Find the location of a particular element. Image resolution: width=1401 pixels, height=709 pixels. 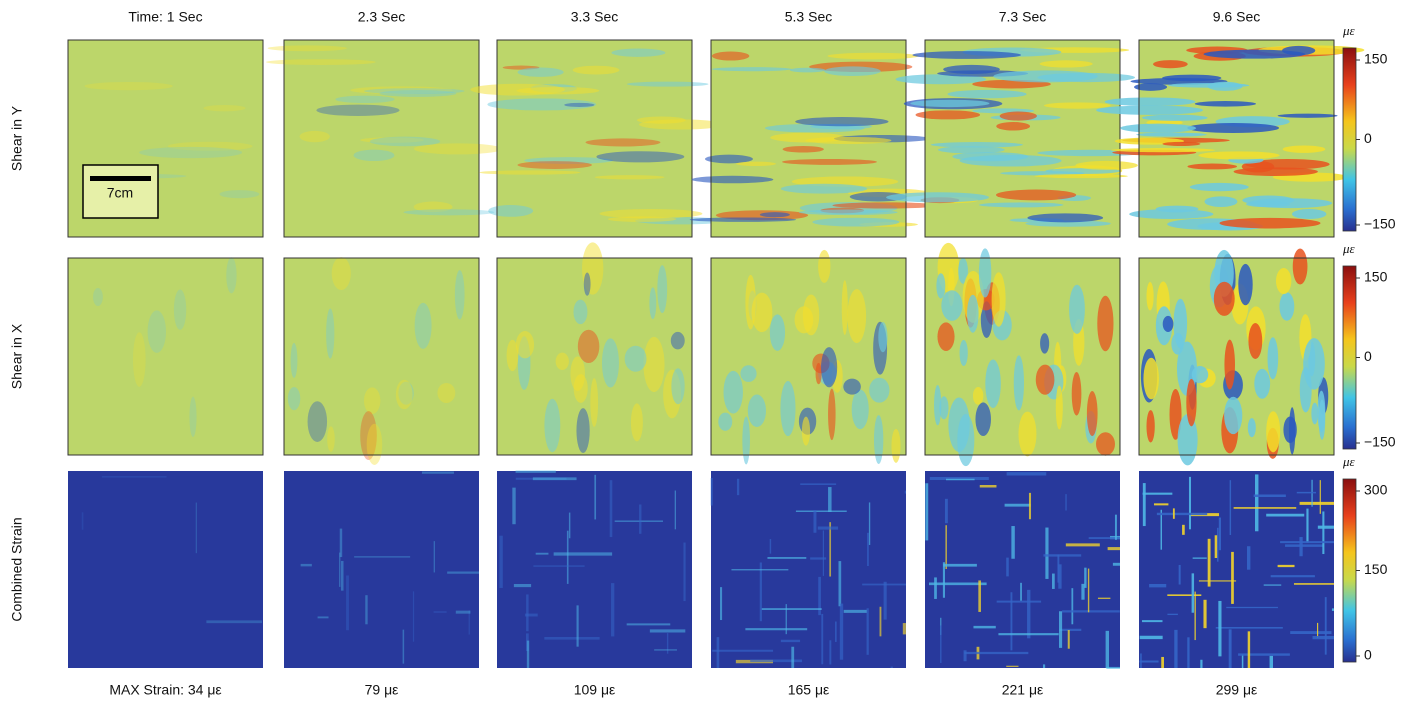

scale-bar-label: 7cm is located at coordinates (120, 193).